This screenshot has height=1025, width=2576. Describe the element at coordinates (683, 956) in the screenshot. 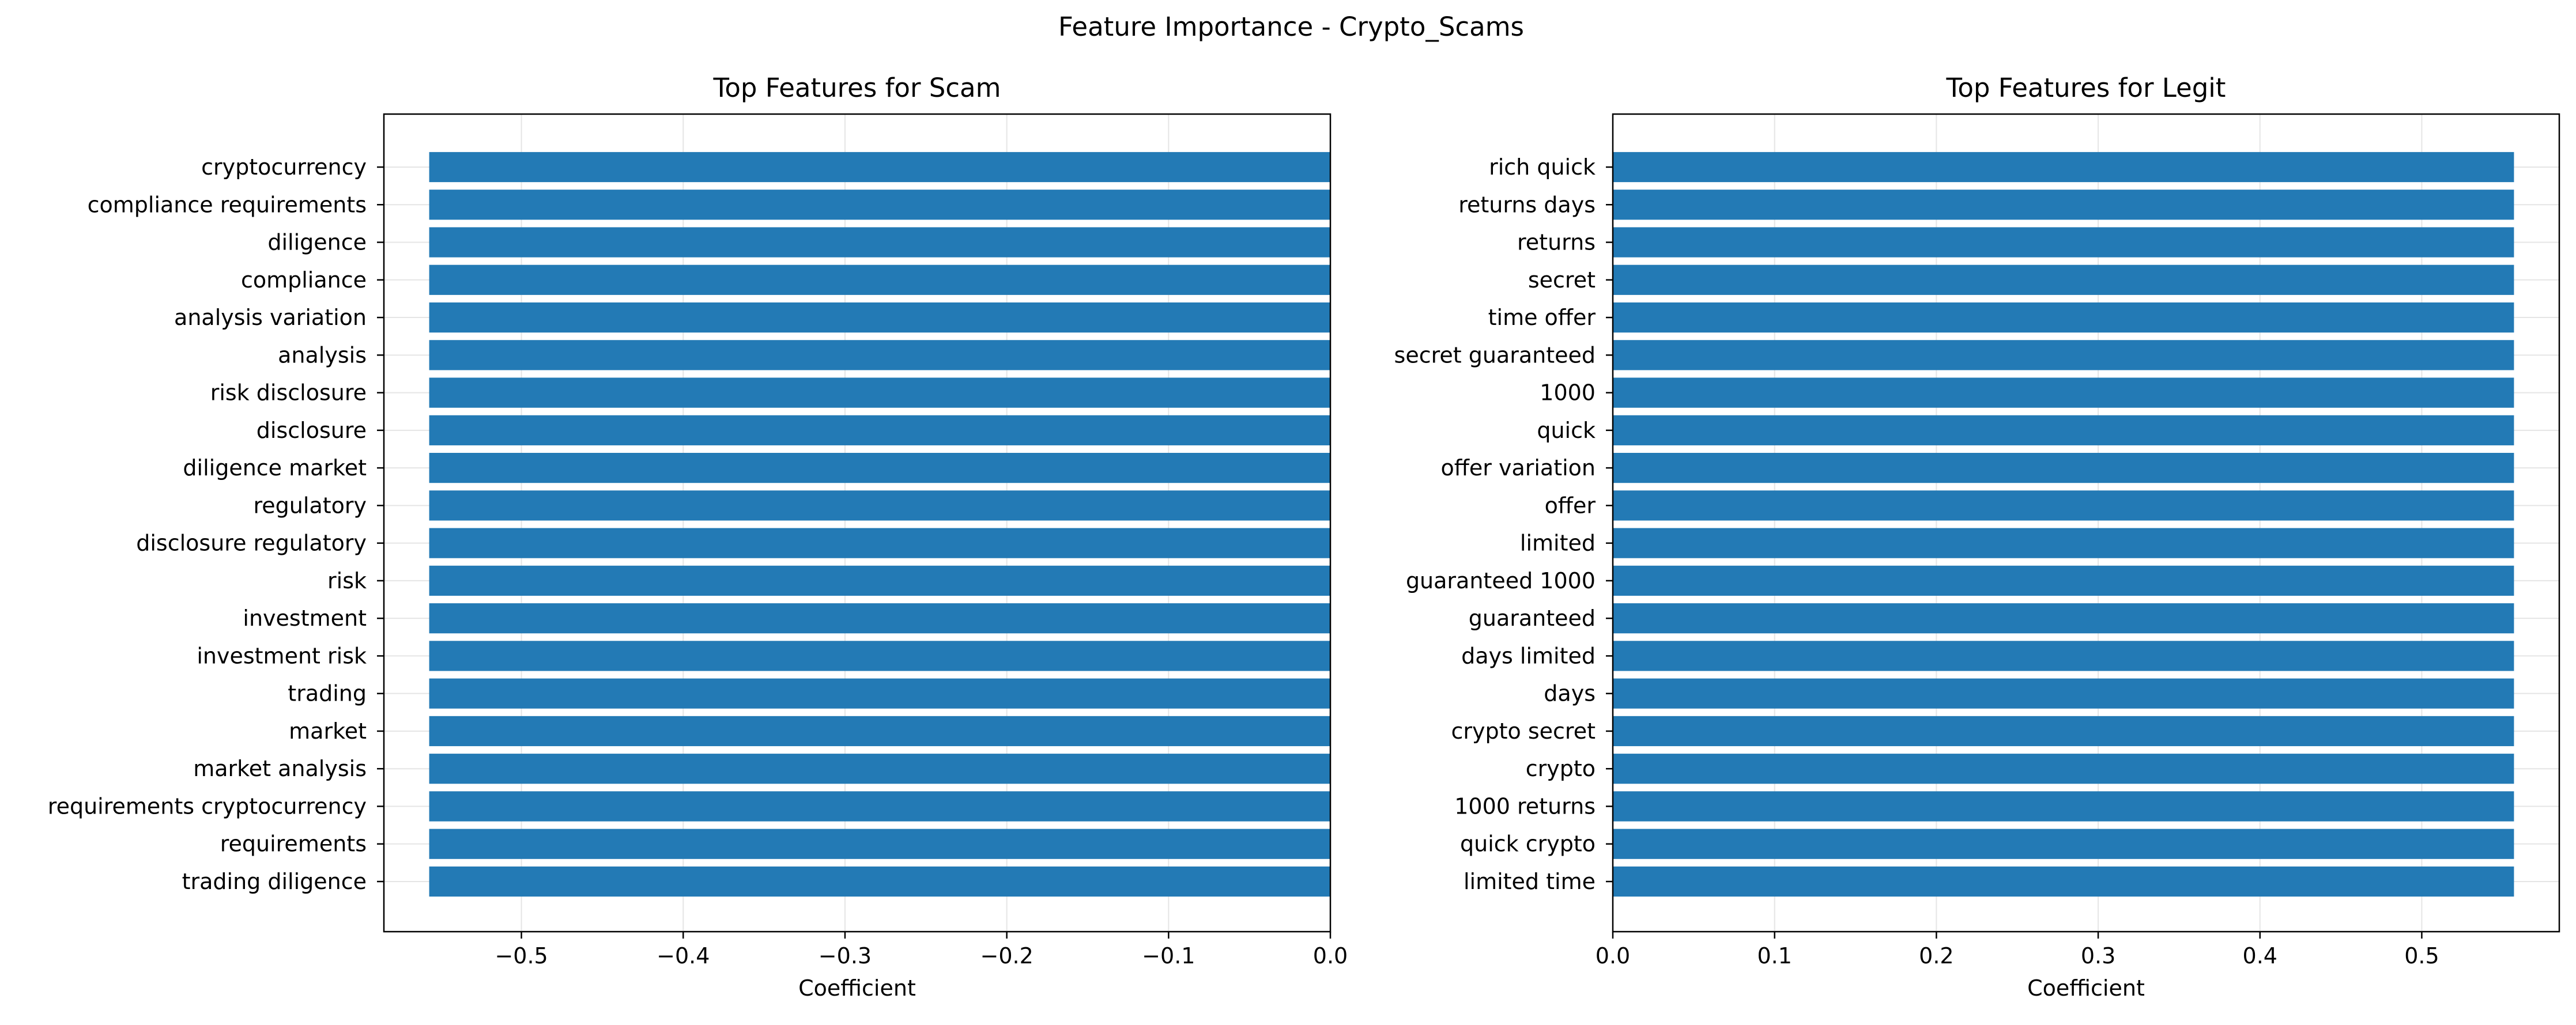

I see `chart-1-xtick-label: −0.4` at that location.